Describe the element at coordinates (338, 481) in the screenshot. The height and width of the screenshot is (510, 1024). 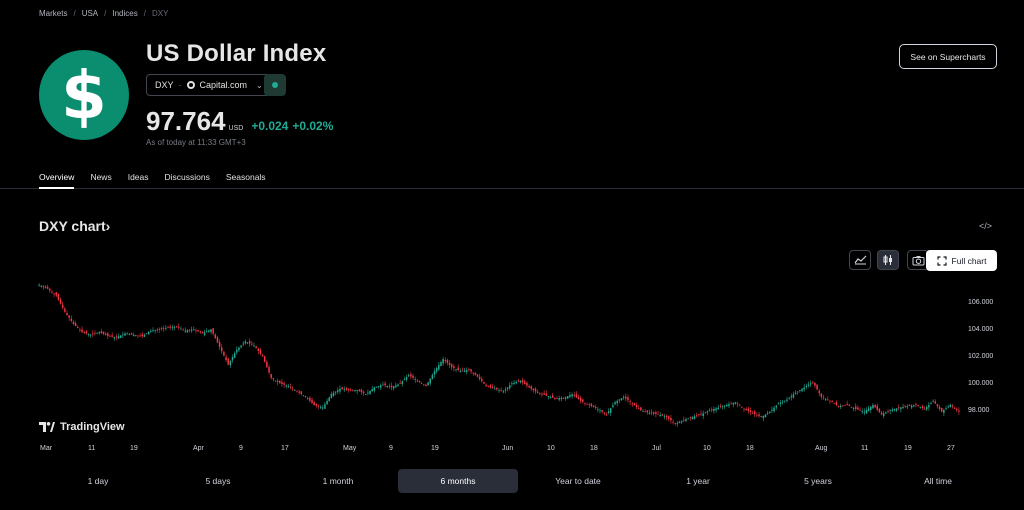
I see `range-1-month: 1 month` at that location.